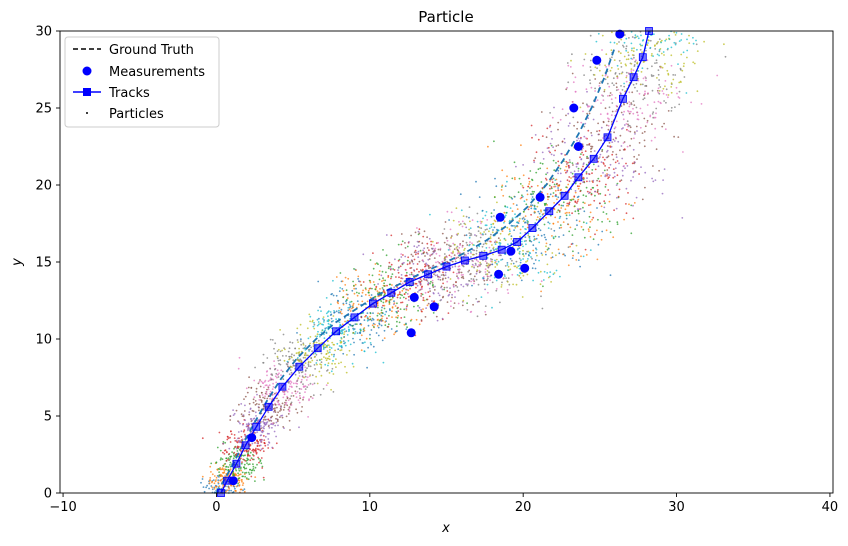 The width and height of the screenshot is (848, 546). I want to click on x-tick-label: −10, so click(62, 507).